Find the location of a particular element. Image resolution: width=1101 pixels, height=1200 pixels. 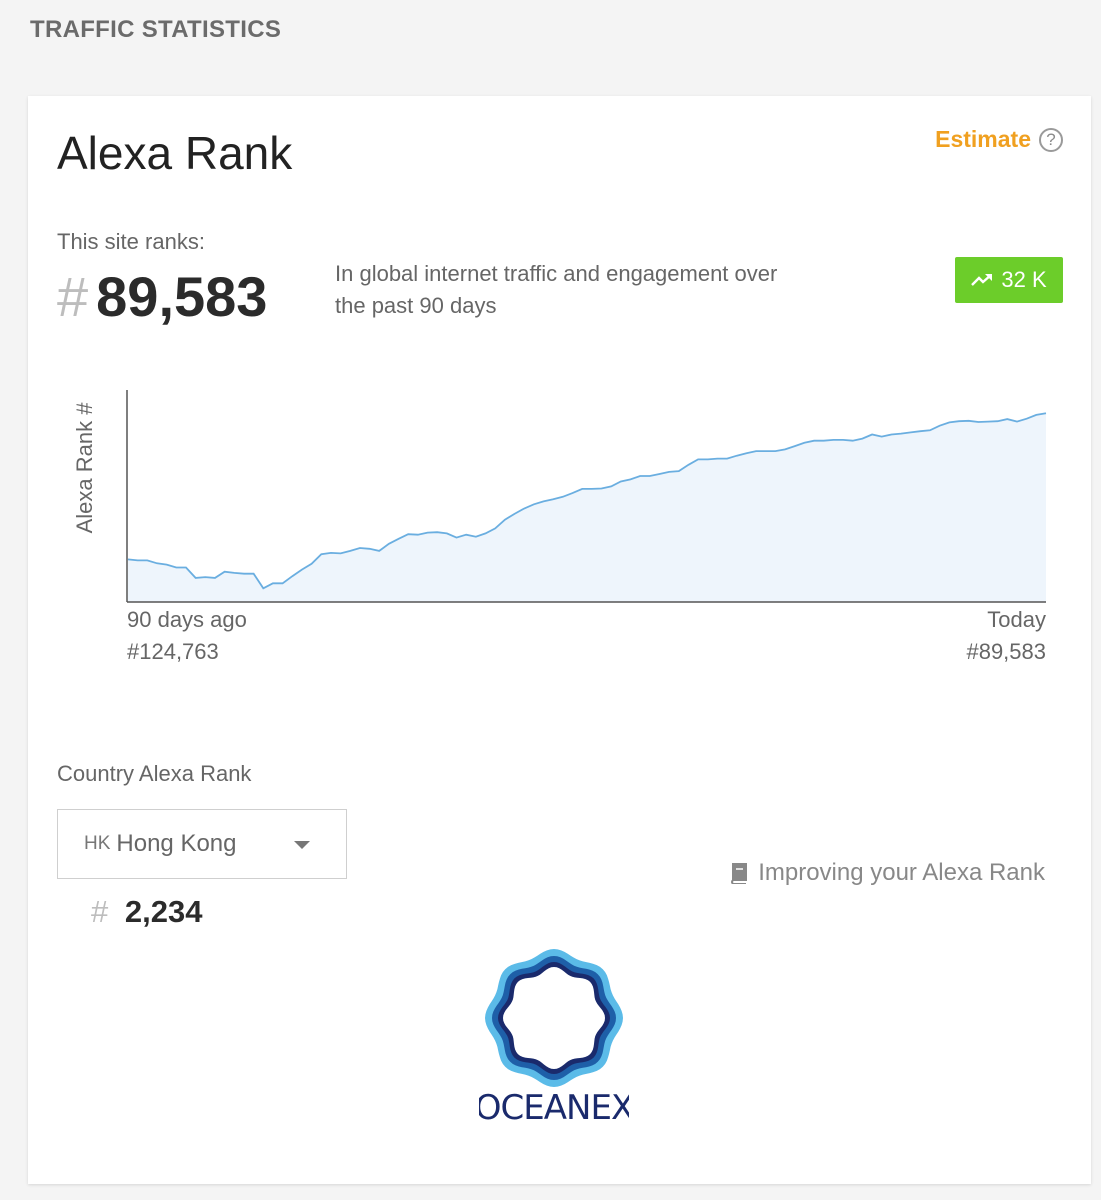

x-end-label: Today #89,583 is located at coordinates (1006, 636).